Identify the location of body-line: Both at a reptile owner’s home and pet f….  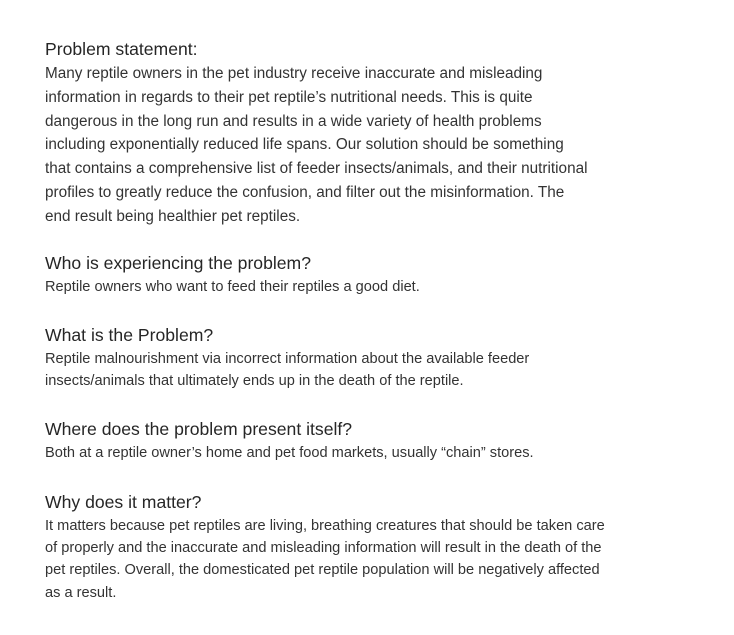
(289, 453).